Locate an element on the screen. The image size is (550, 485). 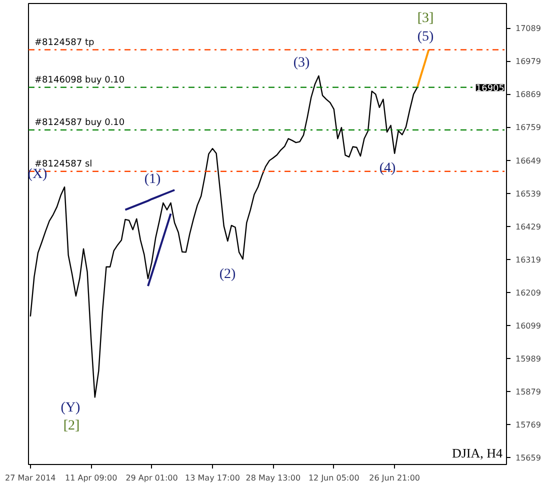
y-tick-label: 15989 is located at coordinates (528, 359).